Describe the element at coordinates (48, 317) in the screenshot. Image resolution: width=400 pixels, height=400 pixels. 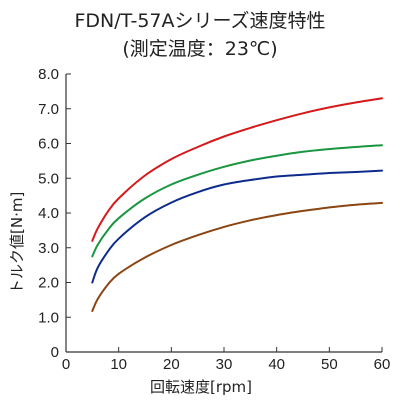
I see `y-tick-label: 1.0` at that location.